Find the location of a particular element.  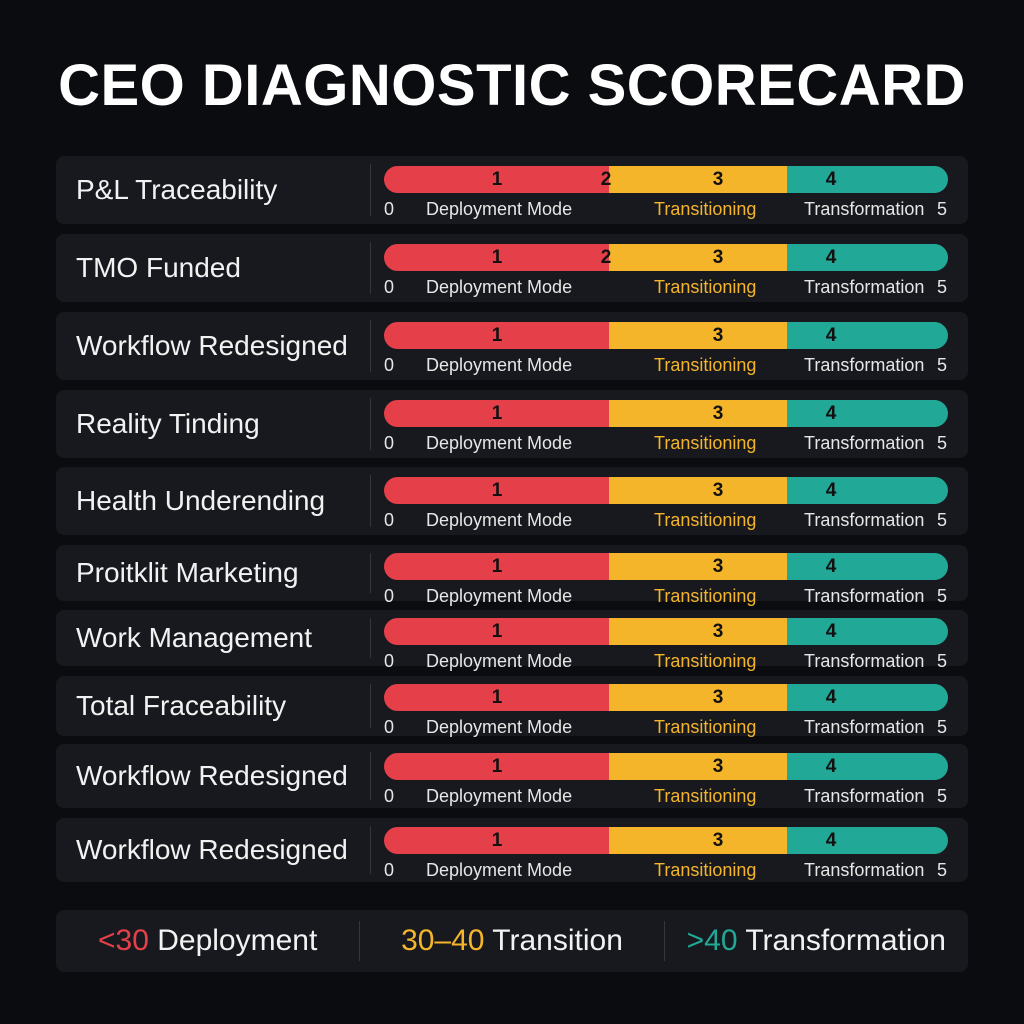

row-label: Work Management is located at coordinates (194, 637).